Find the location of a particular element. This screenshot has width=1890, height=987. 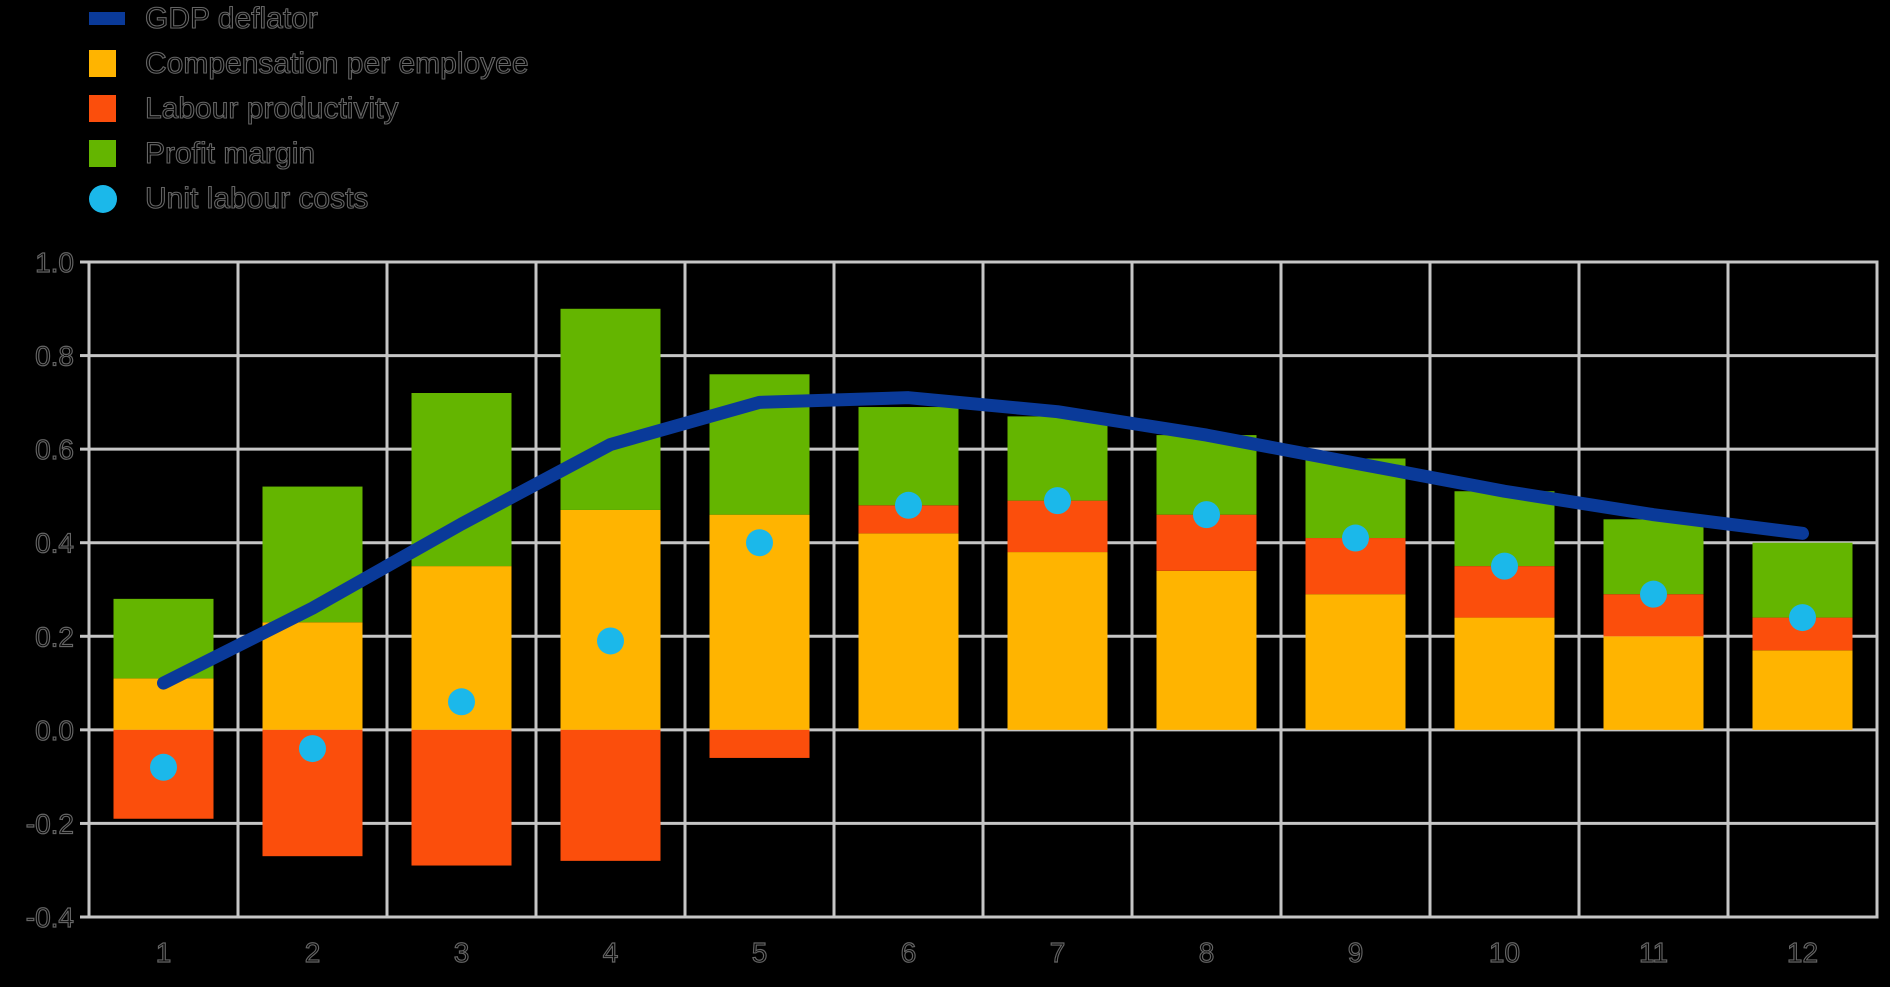

x-tick-label: 9 is located at coordinates (1356, 952).